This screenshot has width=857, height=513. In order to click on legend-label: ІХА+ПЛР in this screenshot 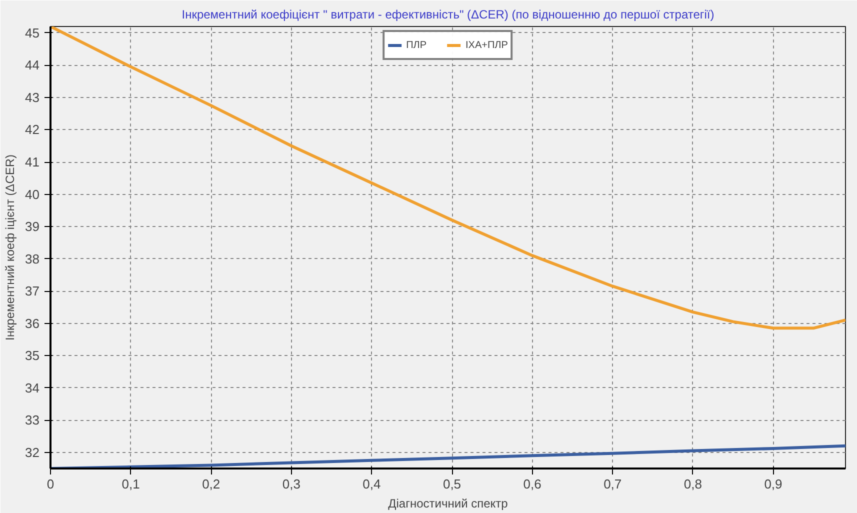, I will do `click(487, 45)`.